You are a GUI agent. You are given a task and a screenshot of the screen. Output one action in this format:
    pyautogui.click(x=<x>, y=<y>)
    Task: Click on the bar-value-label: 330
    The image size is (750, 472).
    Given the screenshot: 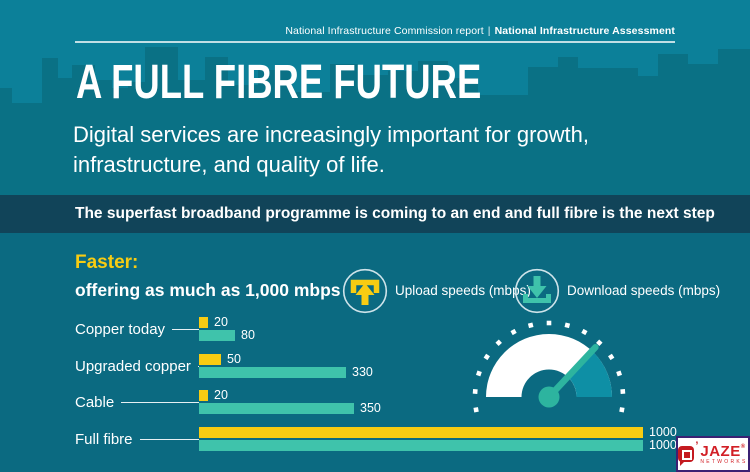 What is the action you would take?
    pyautogui.click(x=362, y=372)
    